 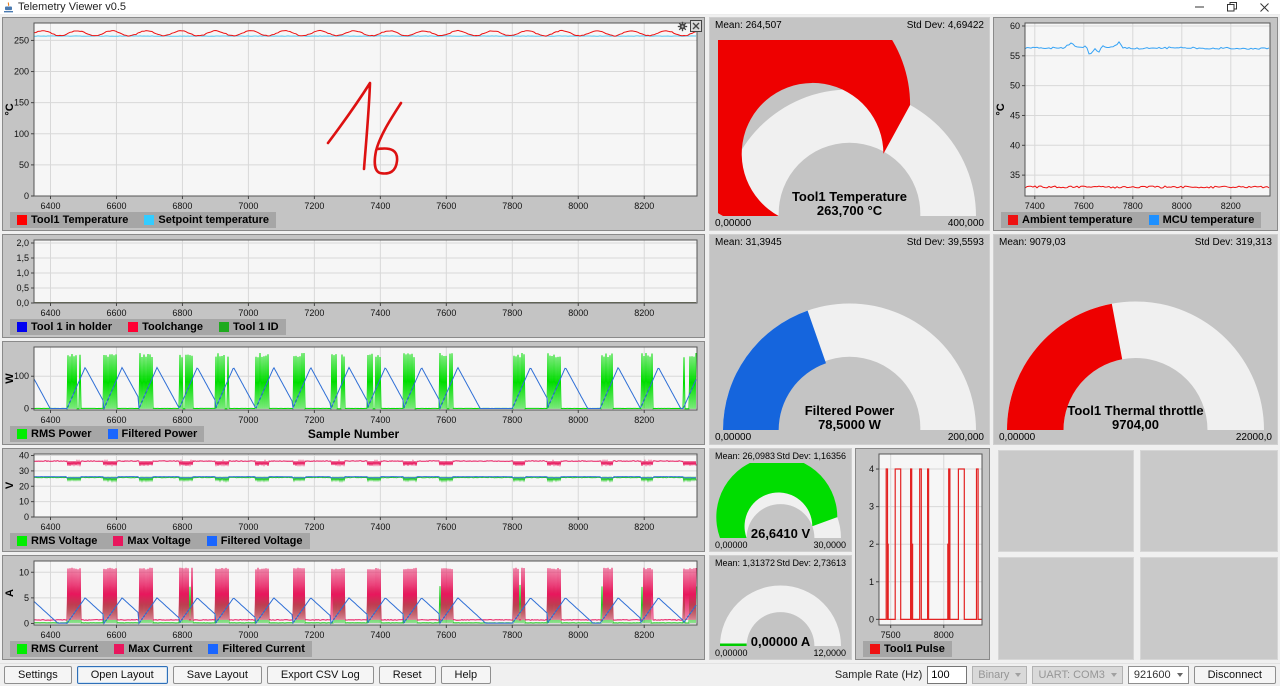 What do you see at coordinates (640, 7) in the screenshot?
I see `titlebar: Telemetry Viewer v0.5` at bounding box center [640, 7].